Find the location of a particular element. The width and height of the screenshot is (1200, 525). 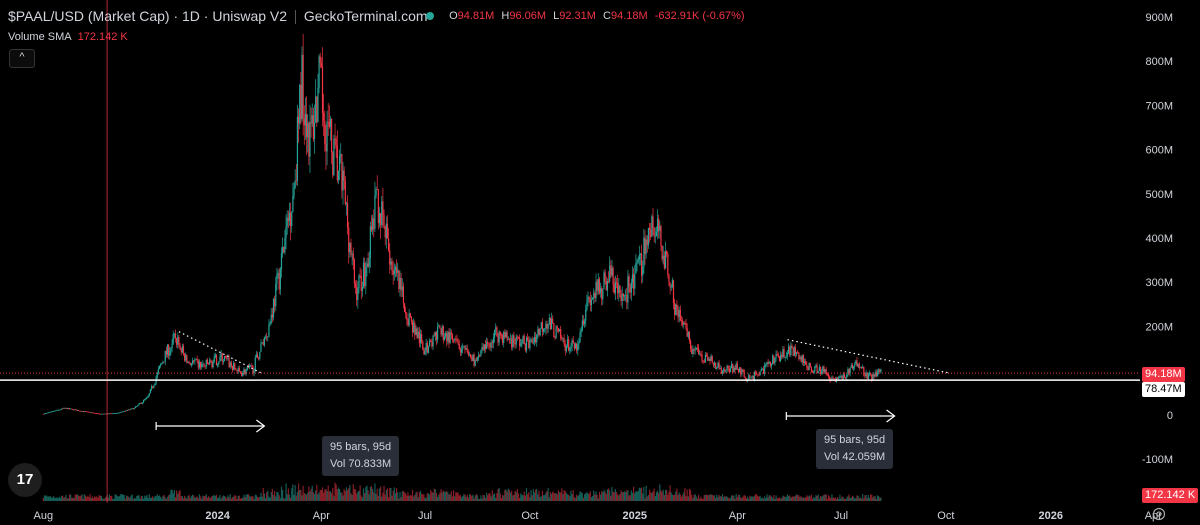

open-value: 94.81M is located at coordinates (476, 16).